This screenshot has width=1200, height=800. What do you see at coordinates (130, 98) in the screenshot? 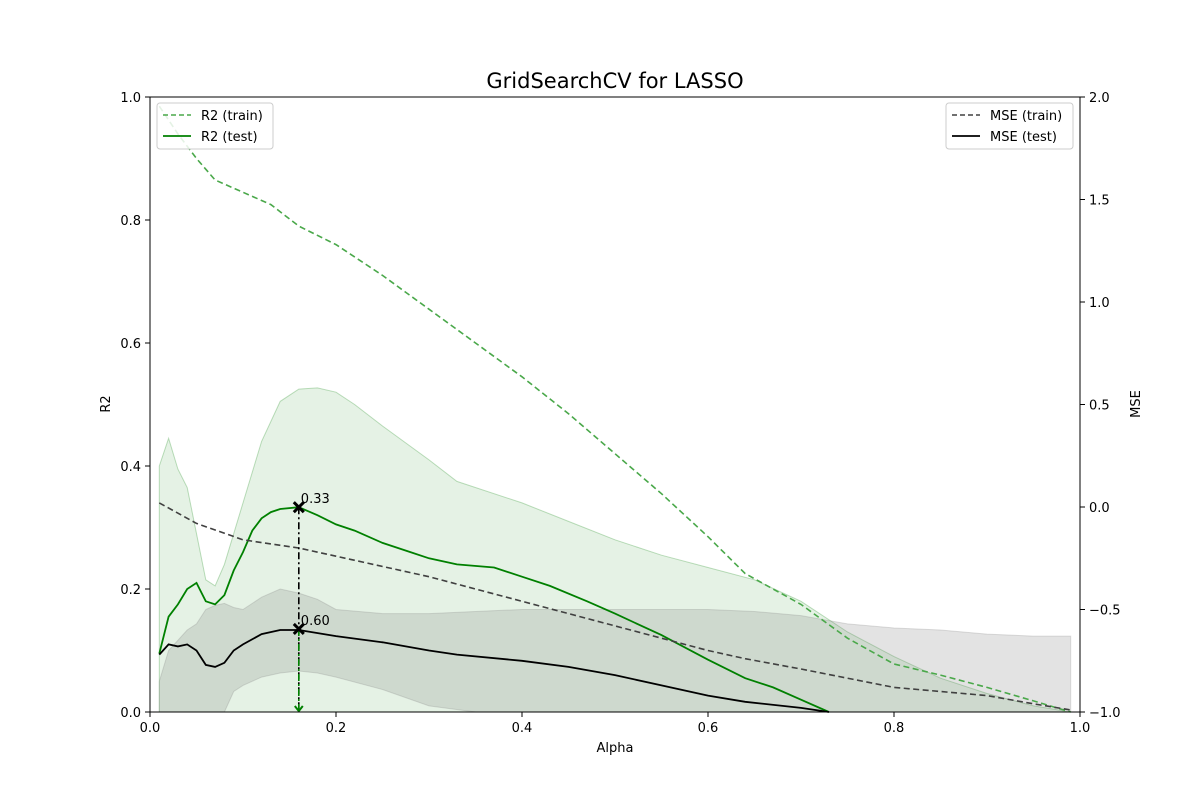
I see `left-y-tick-label: 1.0` at bounding box center [130, 98].